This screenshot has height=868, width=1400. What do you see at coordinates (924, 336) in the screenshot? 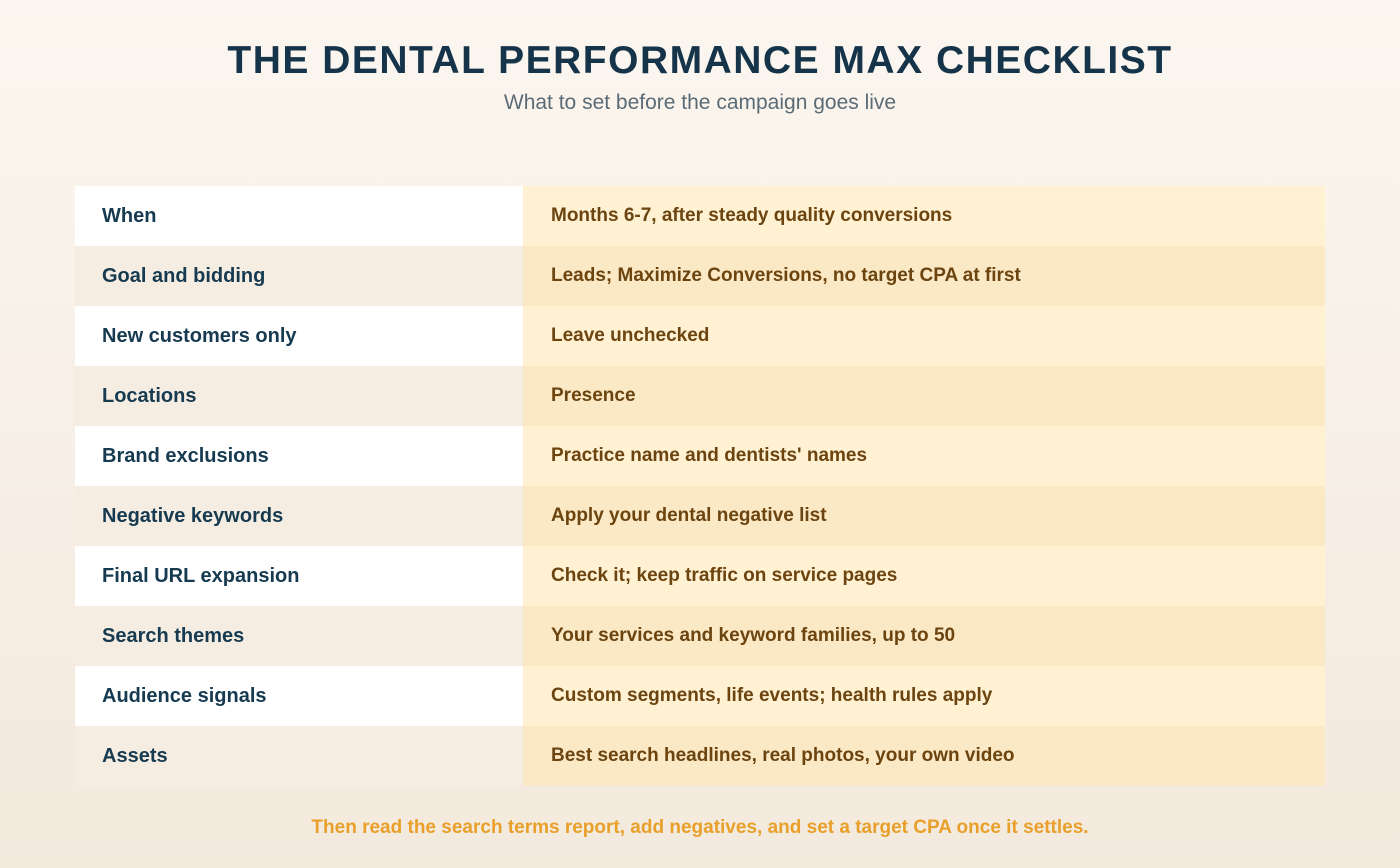
I see `row-value: Leave unchecked` at bounding box center [924, 336].